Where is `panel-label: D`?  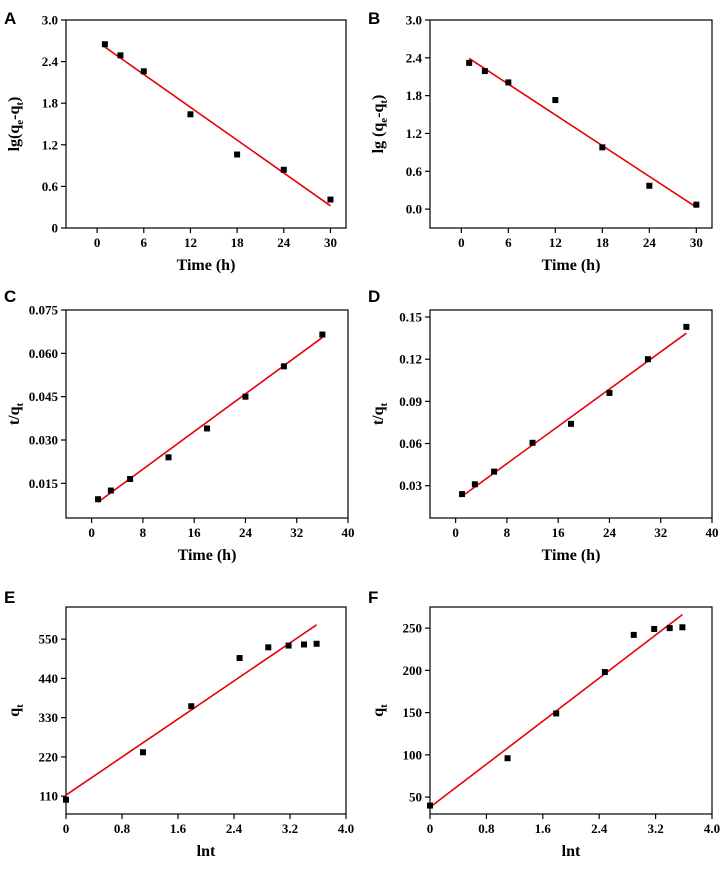
panel-label: D is located at coordinates (374, 296).